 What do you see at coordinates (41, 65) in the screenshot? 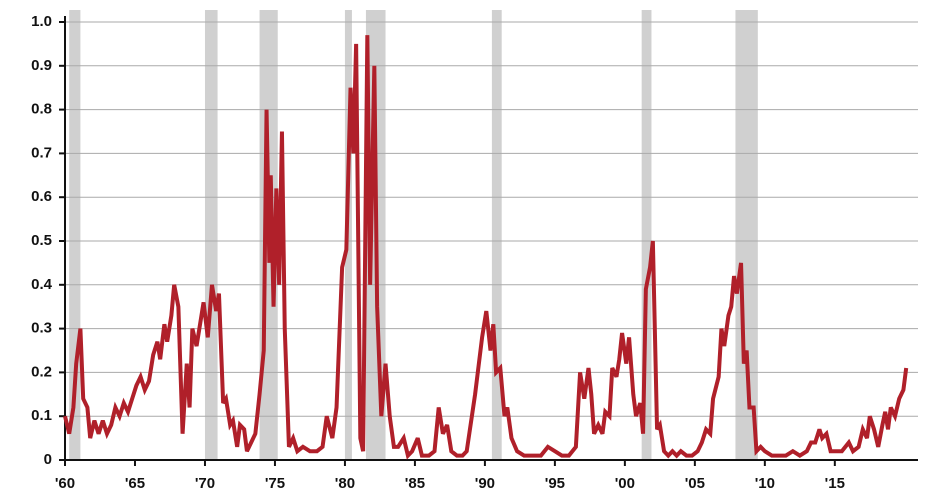
I see `y-tick-label: 0.9` at bounding box center [41, 65].